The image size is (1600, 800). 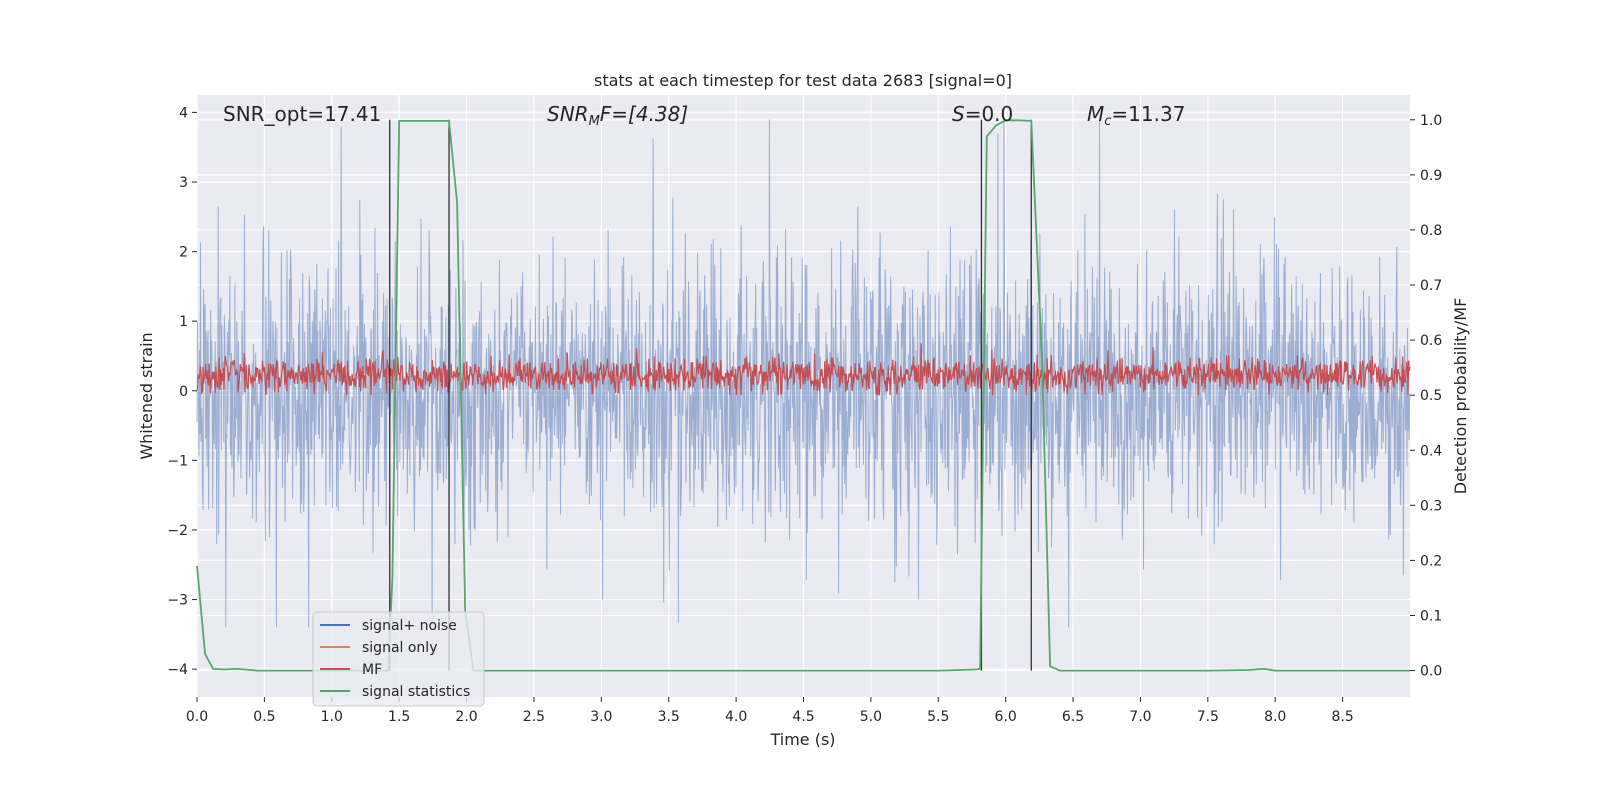 I want to click on annotation-snr-mf-rest: F=[4.38], so click(x=644, y=114).